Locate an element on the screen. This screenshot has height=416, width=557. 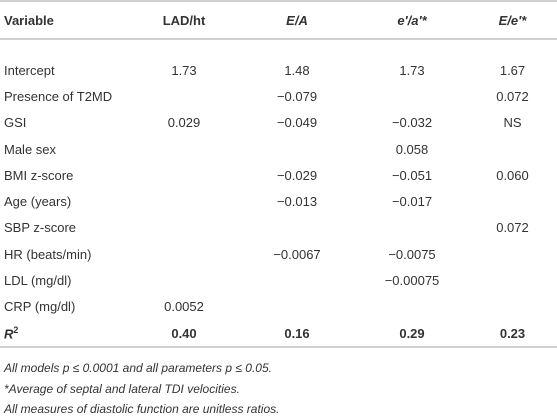
row-label: BMI z-score is located at coordinates (39, 175).